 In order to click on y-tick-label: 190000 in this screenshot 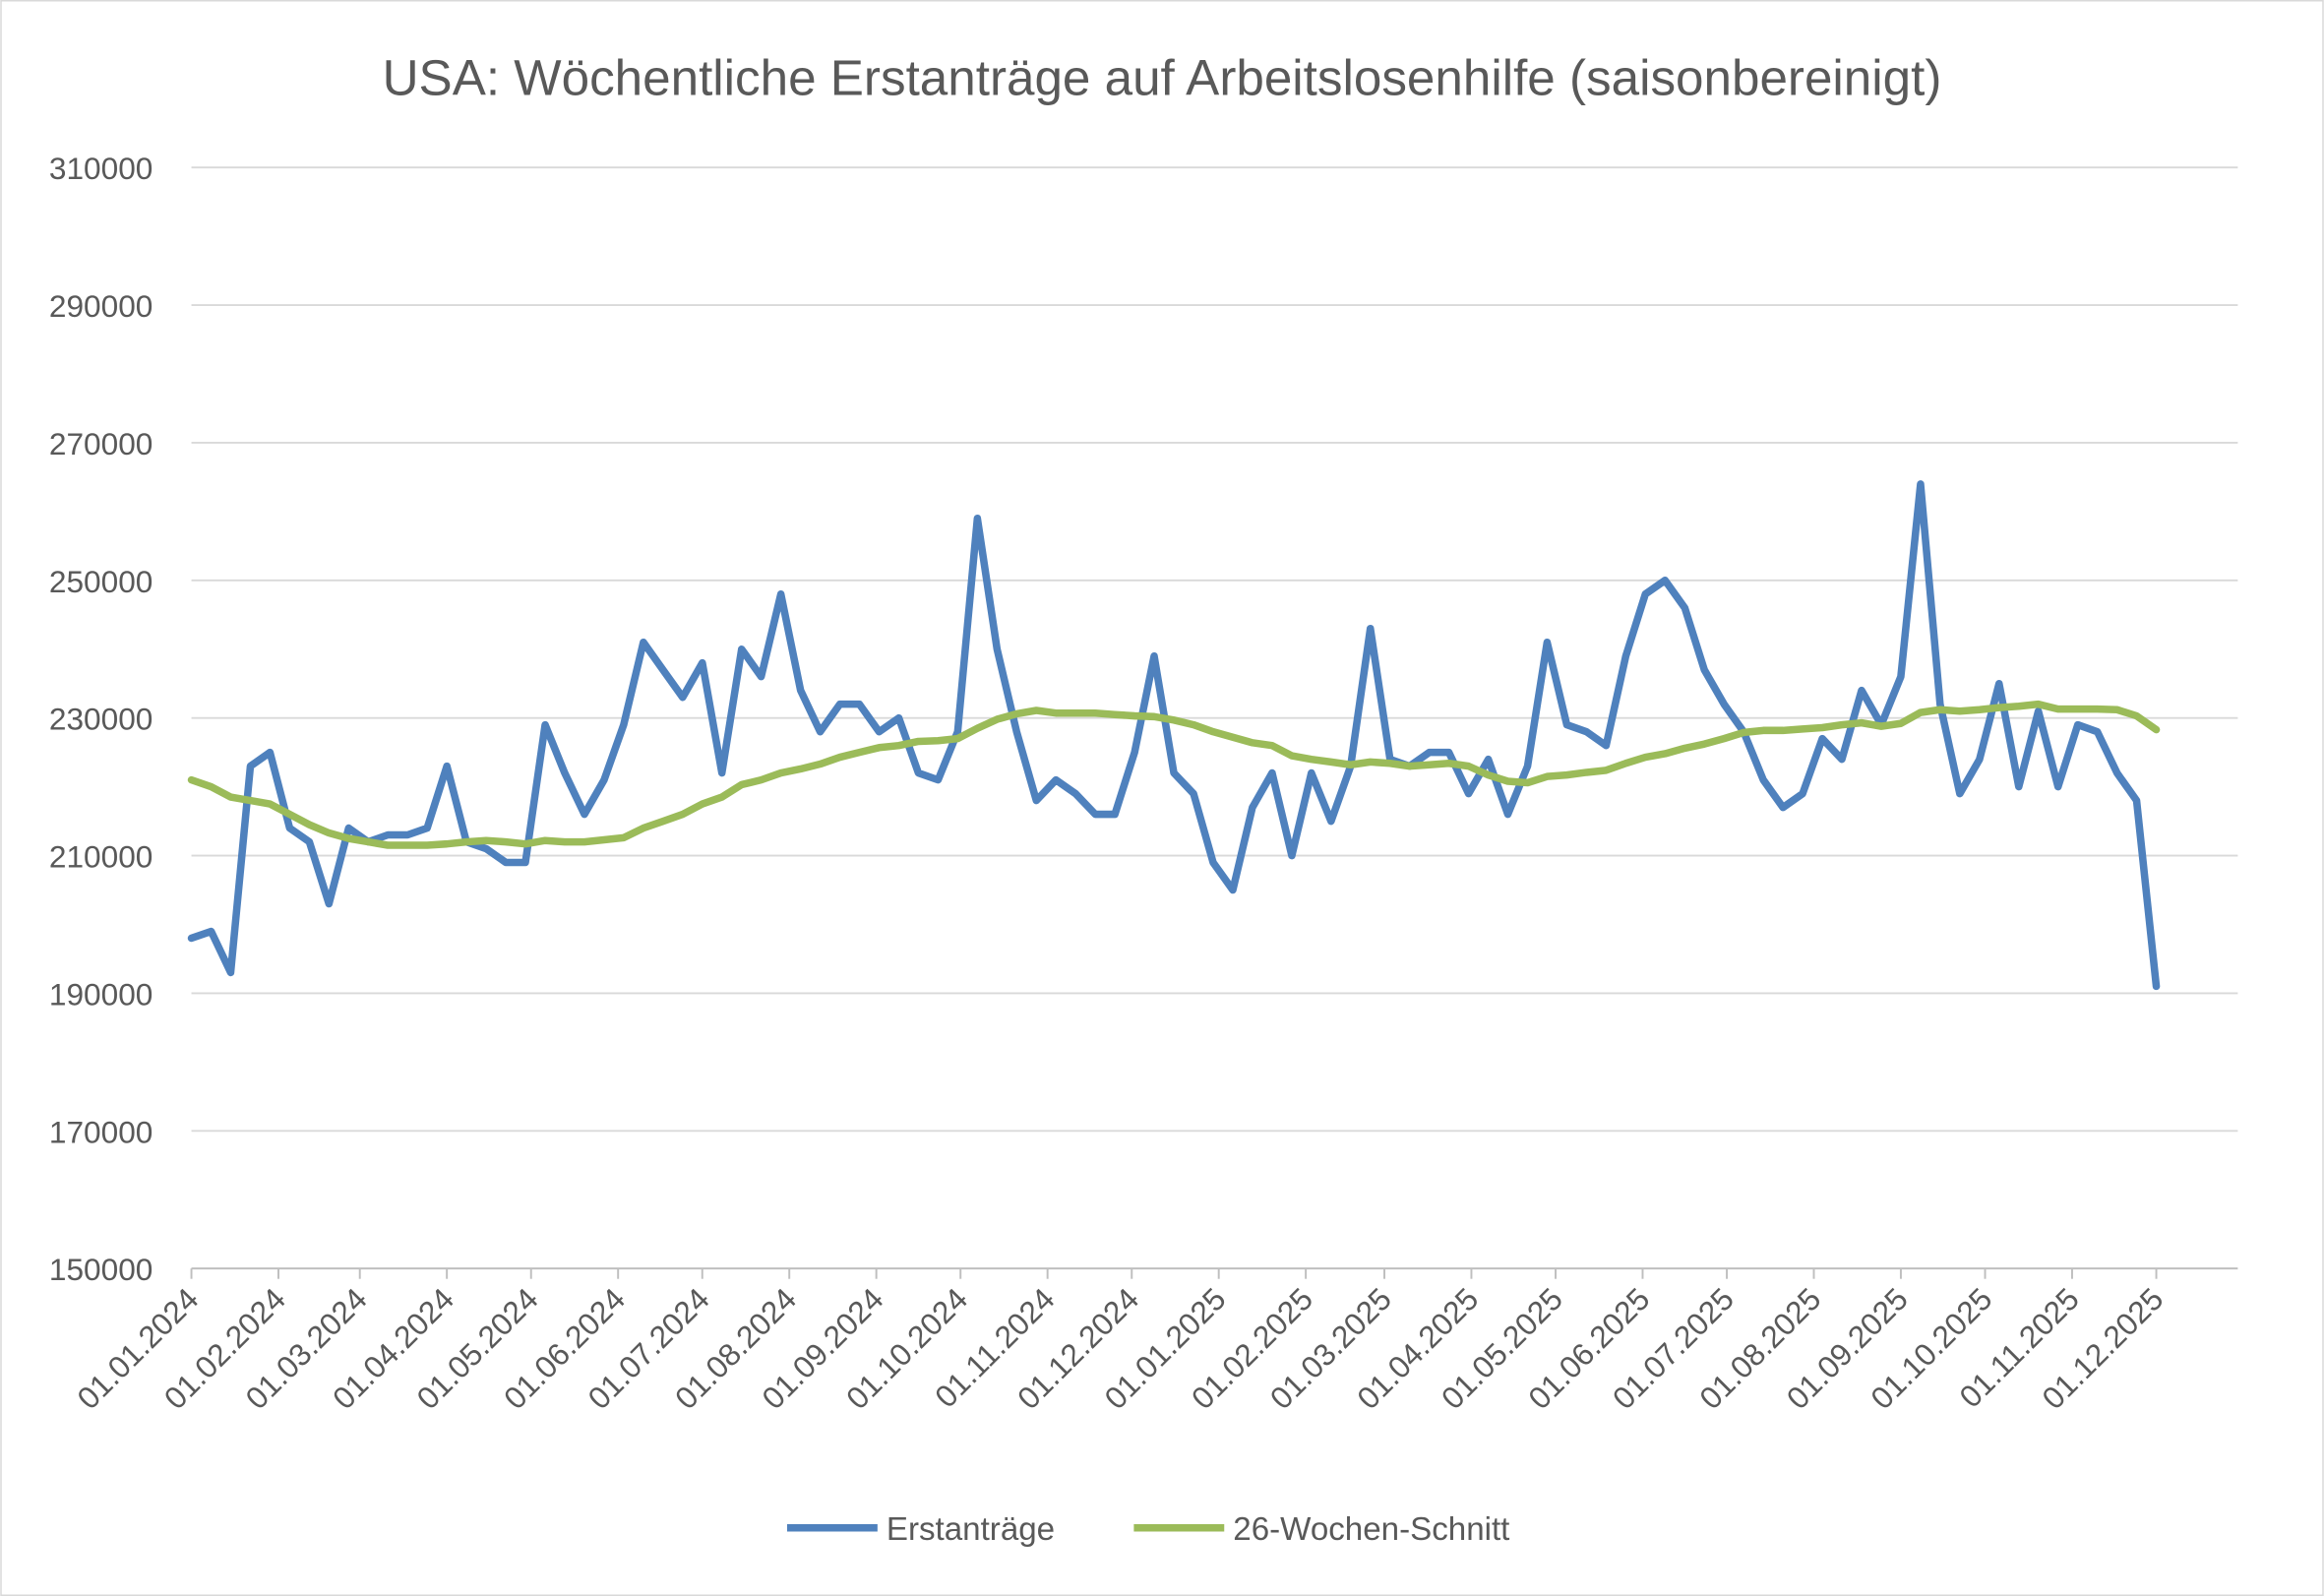, I will do `click(101, 994)`.